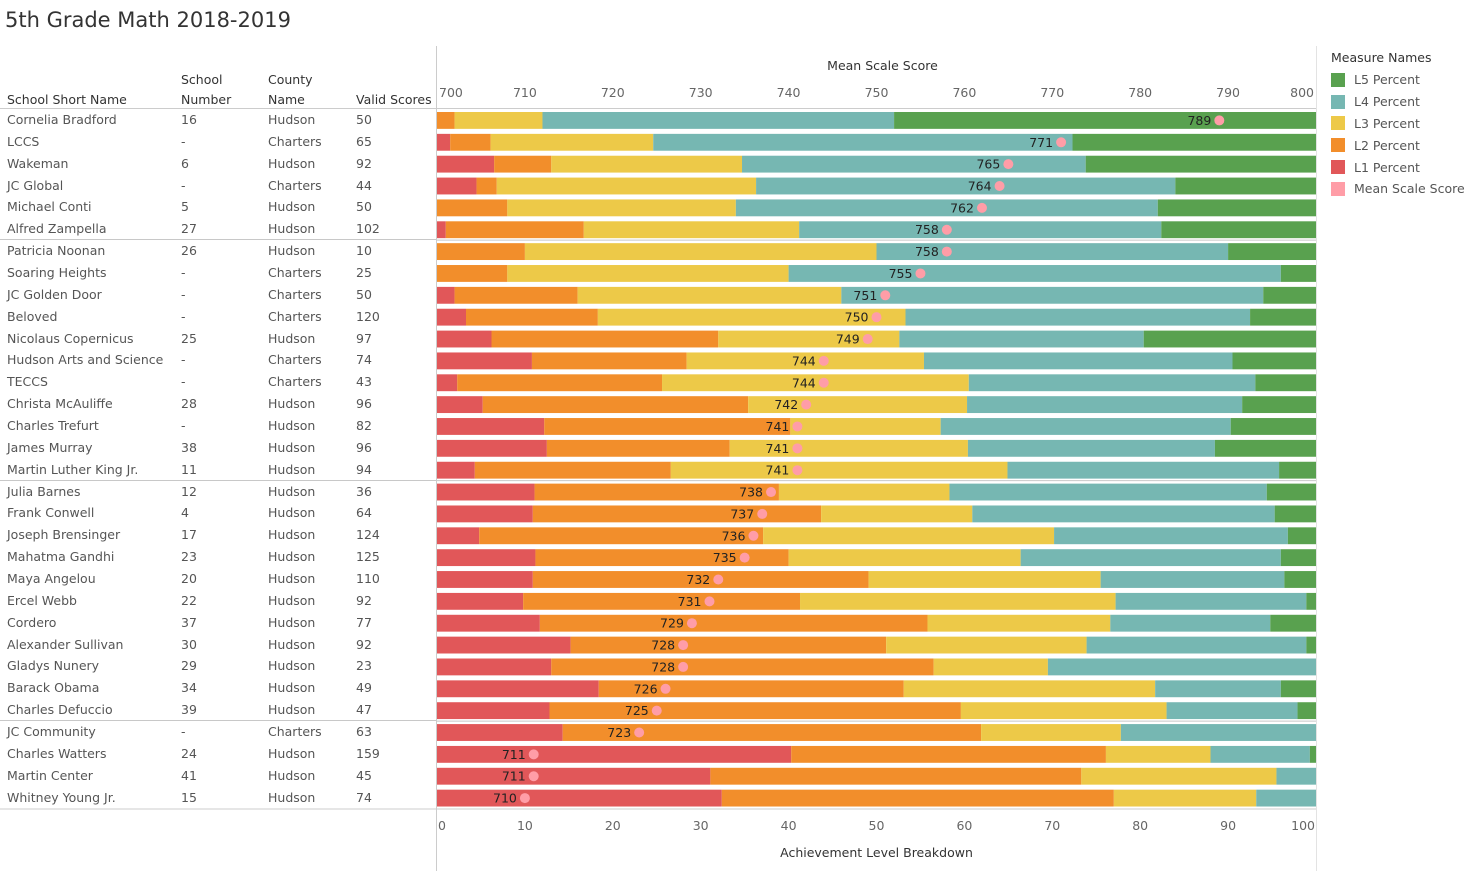 The width and height of the screenshot is (1483, 871). Describe the element at coordinates (218, 579) in the screenshot. I see `table-row: Maya Angelou 20 Hudson 110` at that location.